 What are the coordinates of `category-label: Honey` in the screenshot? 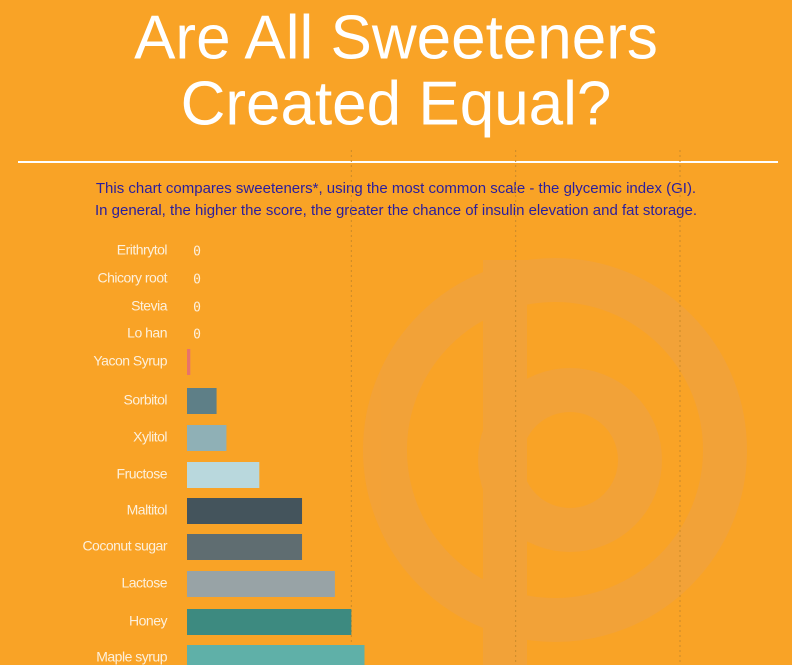 It's located at (148, 621).